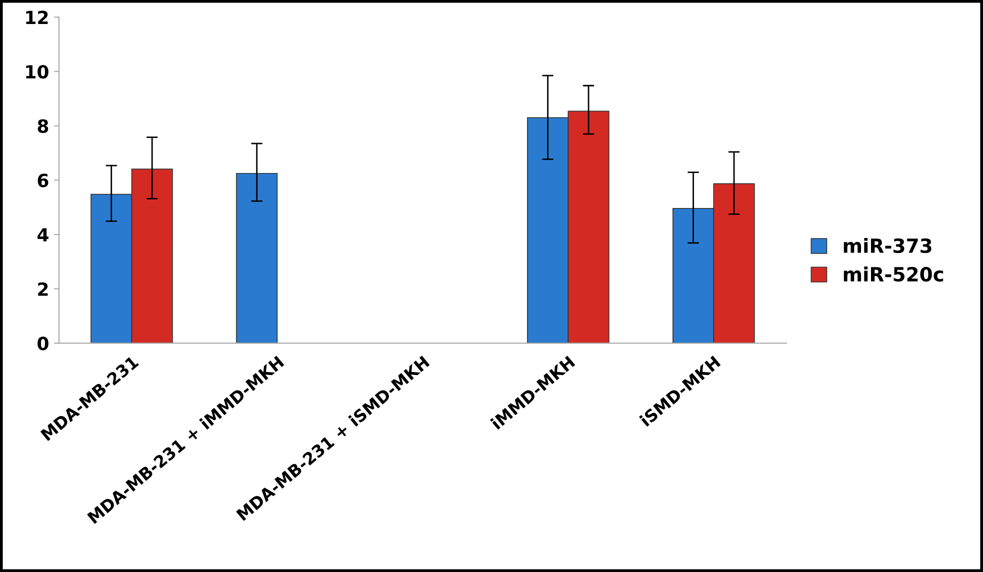  Describe the element at coordinates (43, 126) in the screenshot. I see `y-tick-label: 8` at that location.